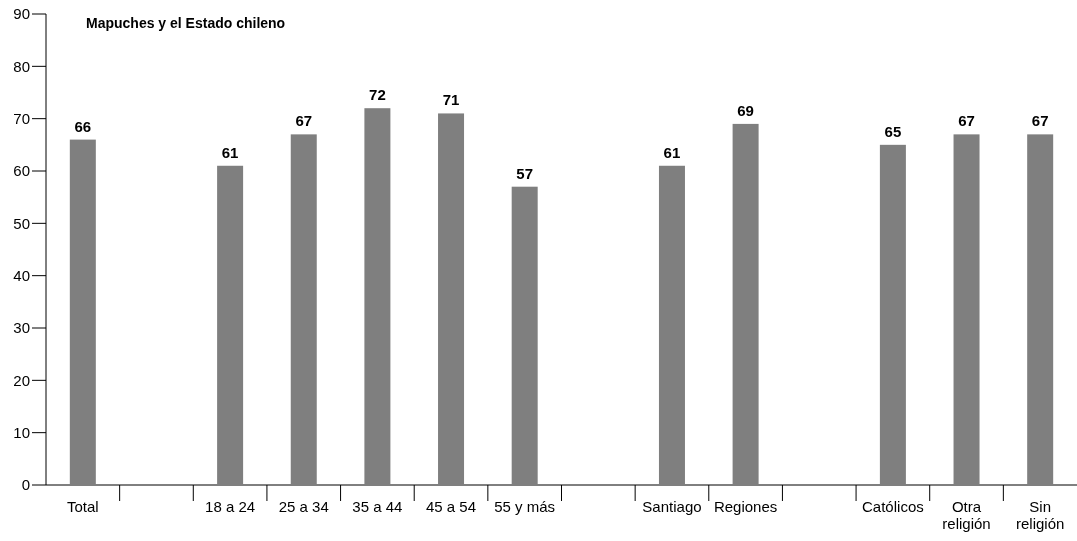 The image size is (1077, 541). What do you see at coordinates (21, 118) in the screenshot?
I see `y-tick-label: 70` at bounding box center [21, 118].